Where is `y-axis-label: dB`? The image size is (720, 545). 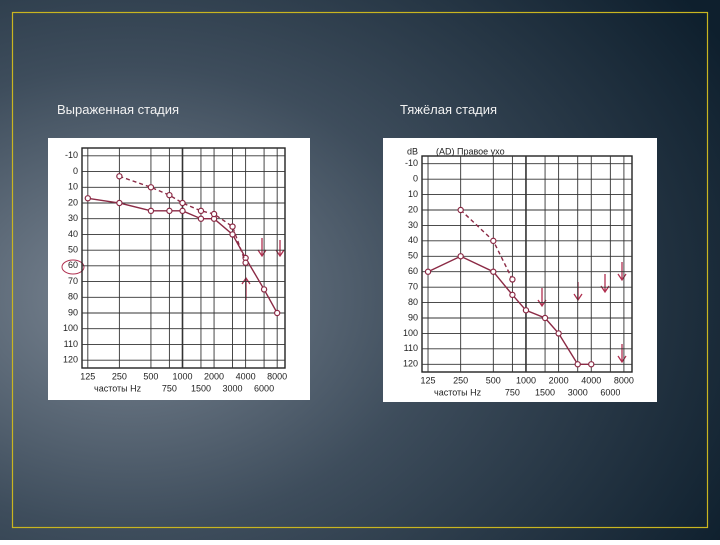 y-axis-label: dB is located at coordinates (412, 151).